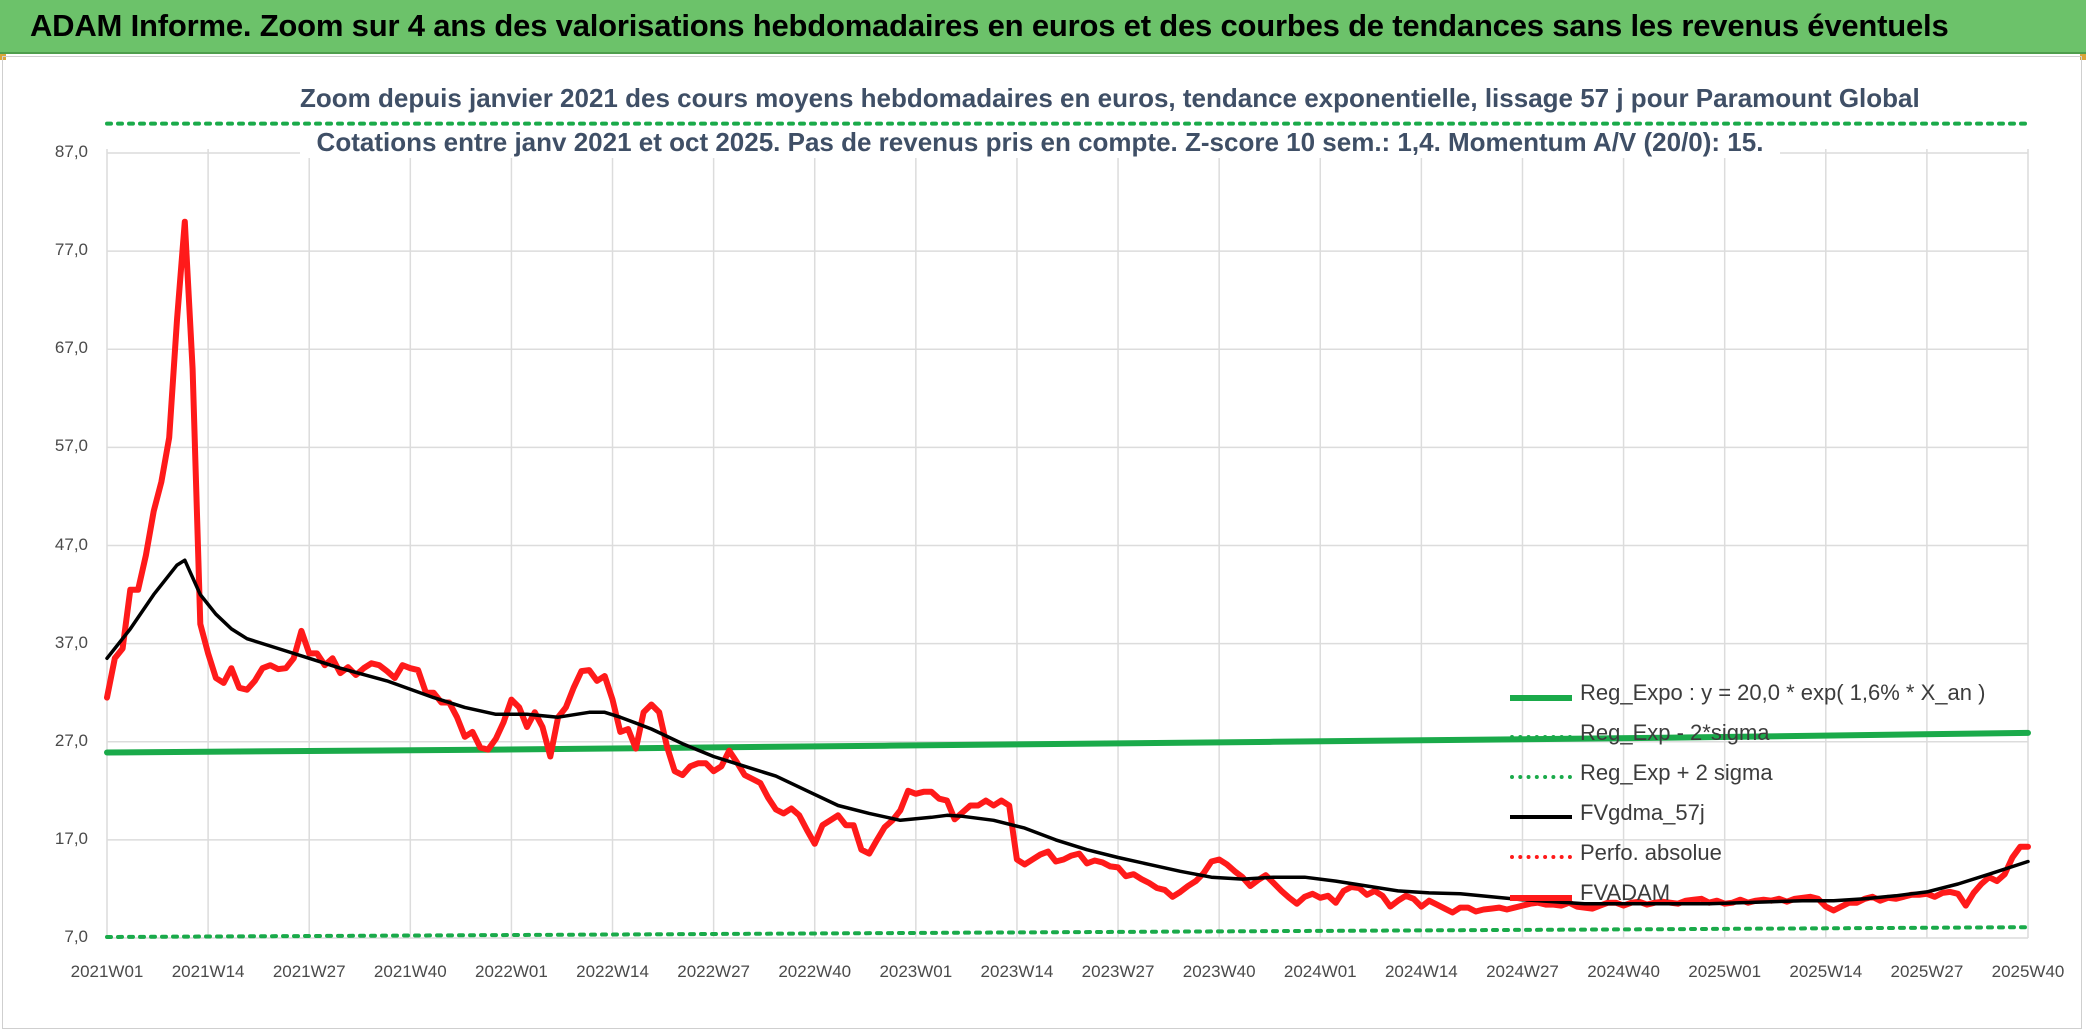  I want to click on legend-item: Reg_Exp + 2 sigma, so click(1720, 776).